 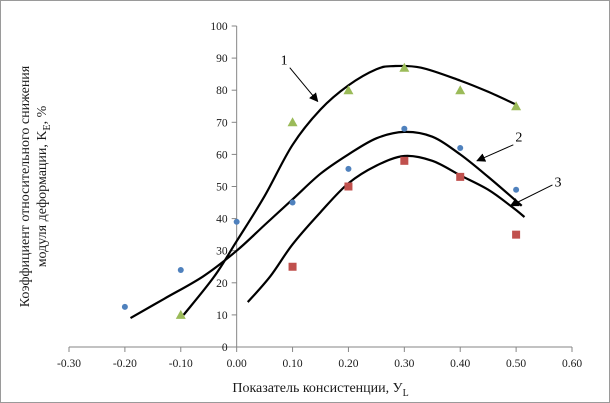 I want to click on y-tick-label: 90, so click(x=222, y=59).